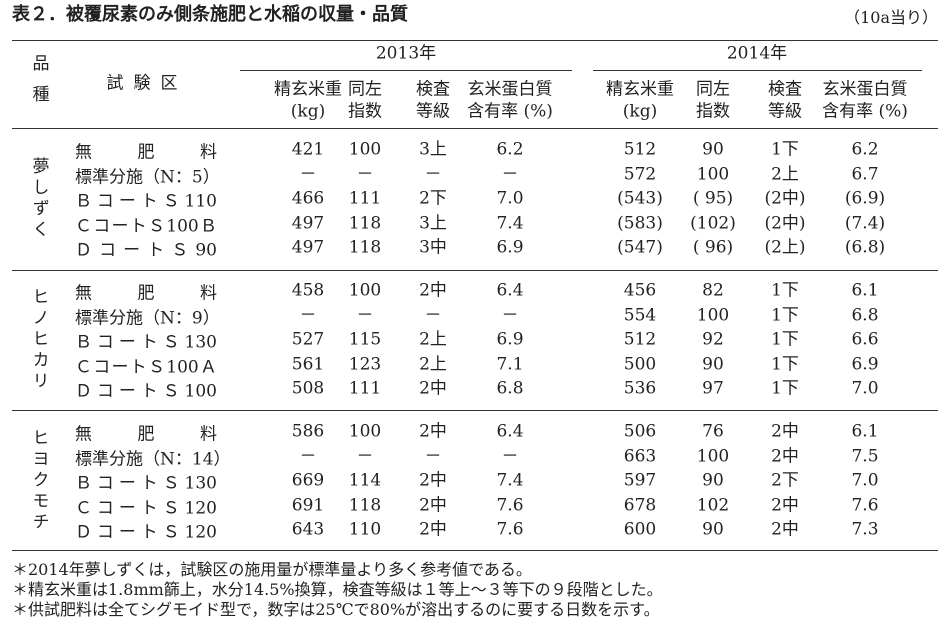 This screenshot has width=952, height=634. I want to click on plot-name: ＤコートＳ90, so click(146, 250).